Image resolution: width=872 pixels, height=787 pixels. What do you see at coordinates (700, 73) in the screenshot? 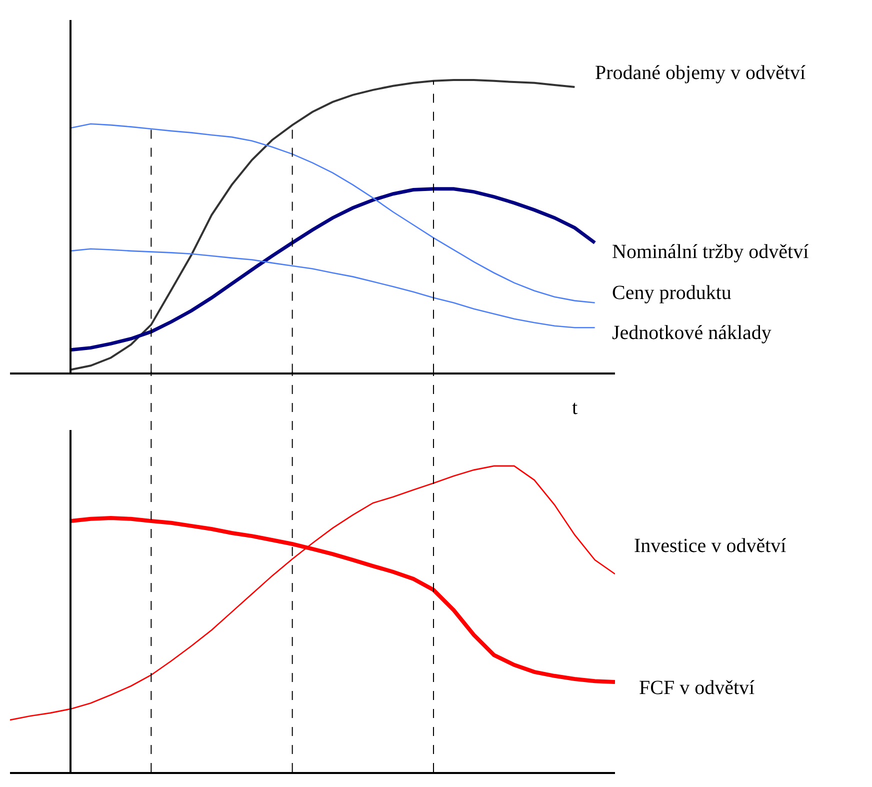
I see `series-label: Prodané objemy v odvětví` at bounding box center [700, 73].